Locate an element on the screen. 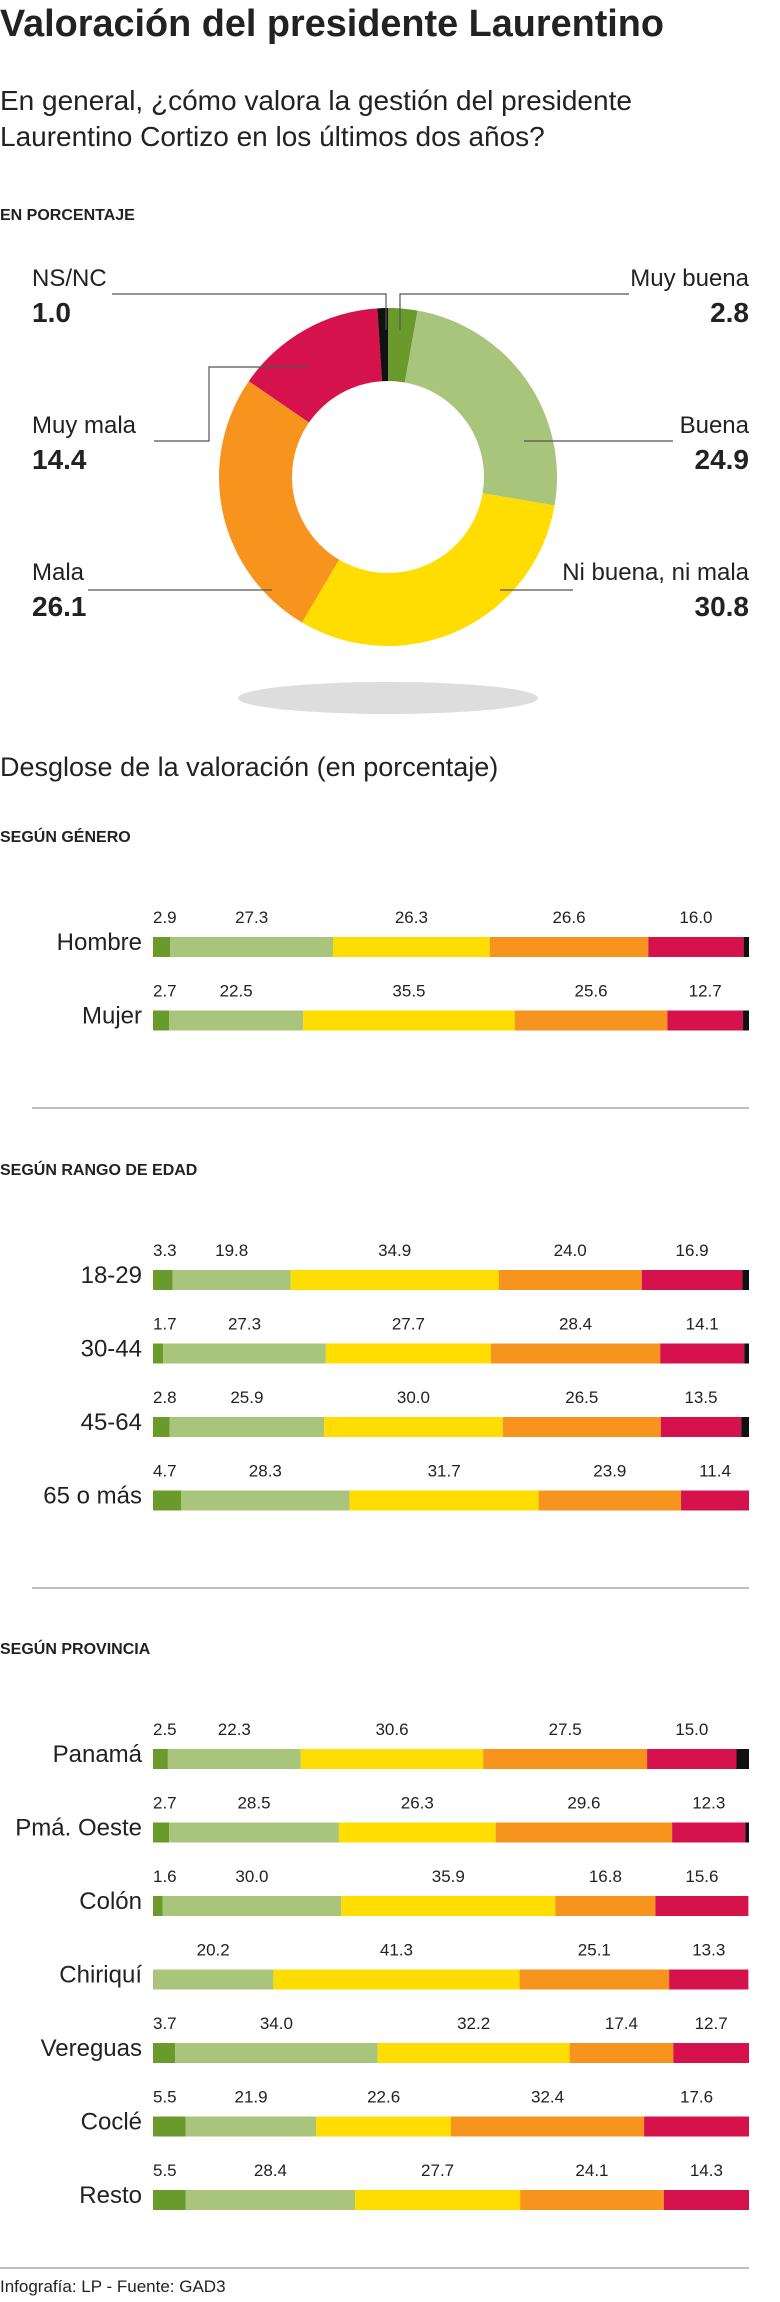  value-label: 2.7 is located at coordinates (165, 1803).